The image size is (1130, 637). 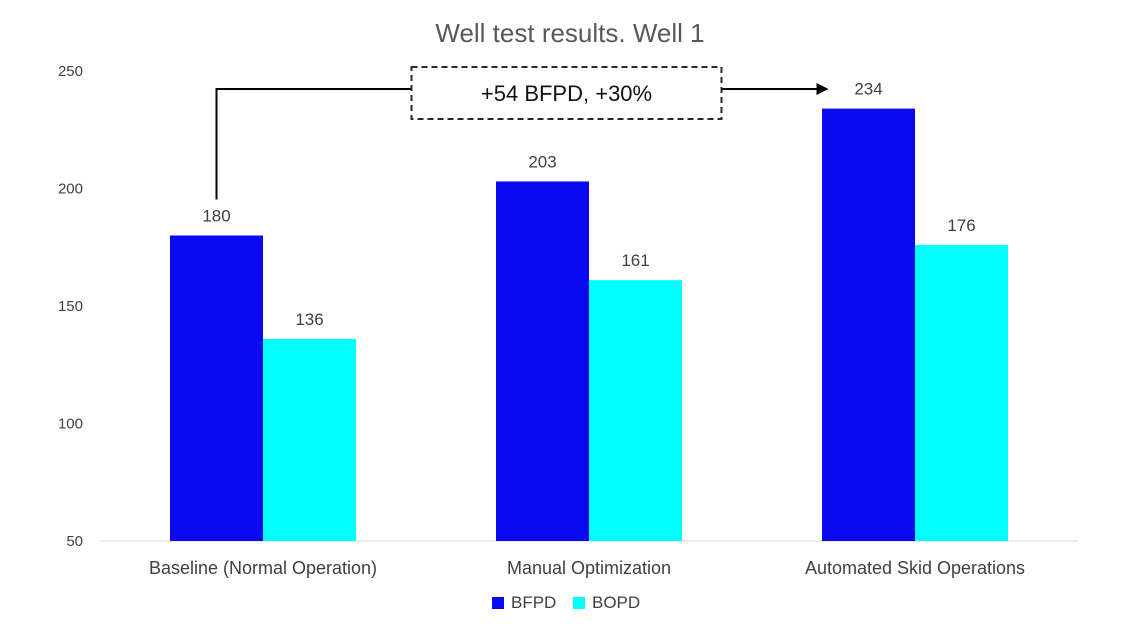 What do you see at coordinates (533, 602) in the screenshot?
I see `legend-label: BFPD` at bounding box center [533, 602].